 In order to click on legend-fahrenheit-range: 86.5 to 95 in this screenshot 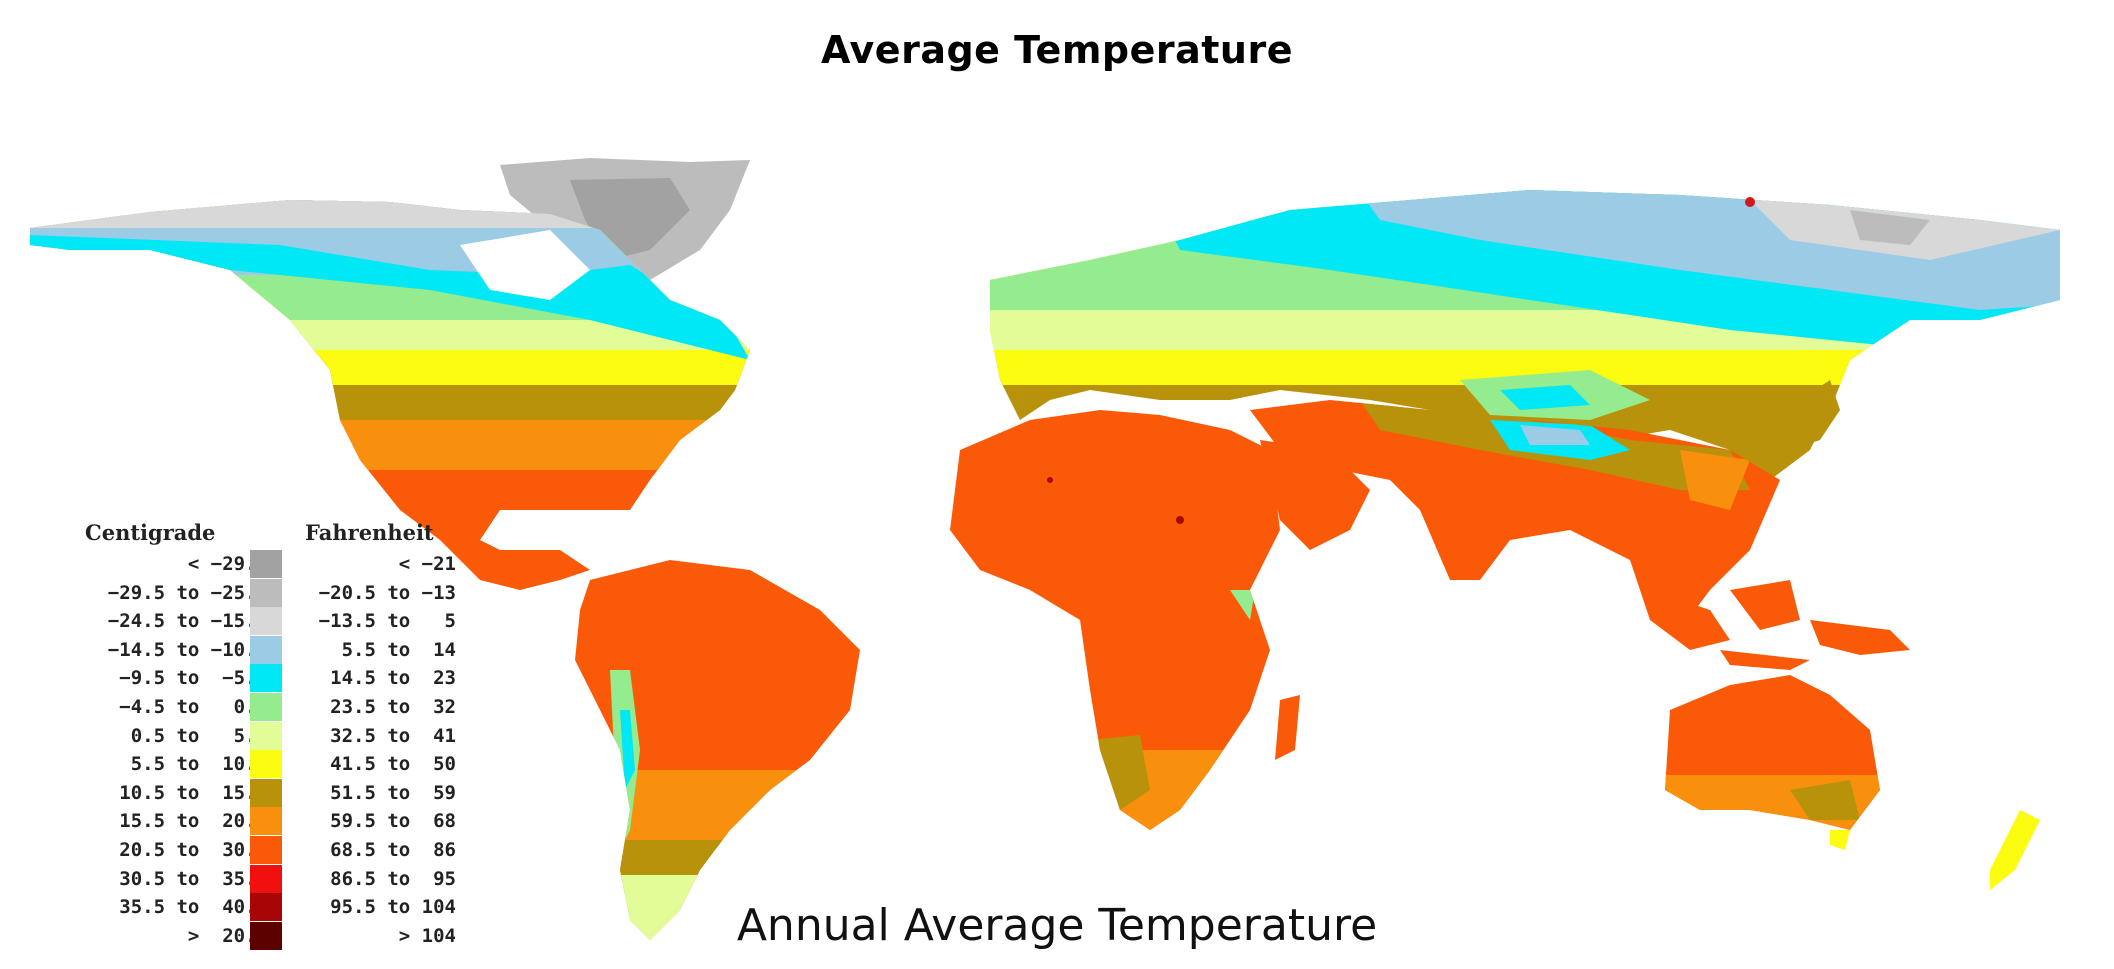, I will do `click(393, 878)`.